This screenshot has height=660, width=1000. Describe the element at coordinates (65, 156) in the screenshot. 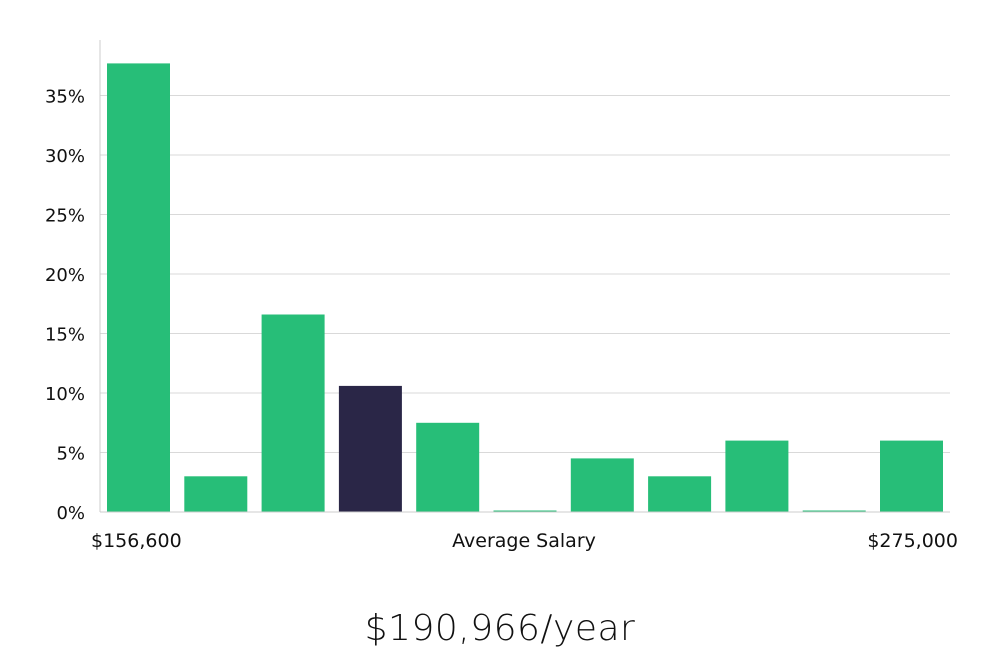

I see `y-tick-label: 30%` at that location.